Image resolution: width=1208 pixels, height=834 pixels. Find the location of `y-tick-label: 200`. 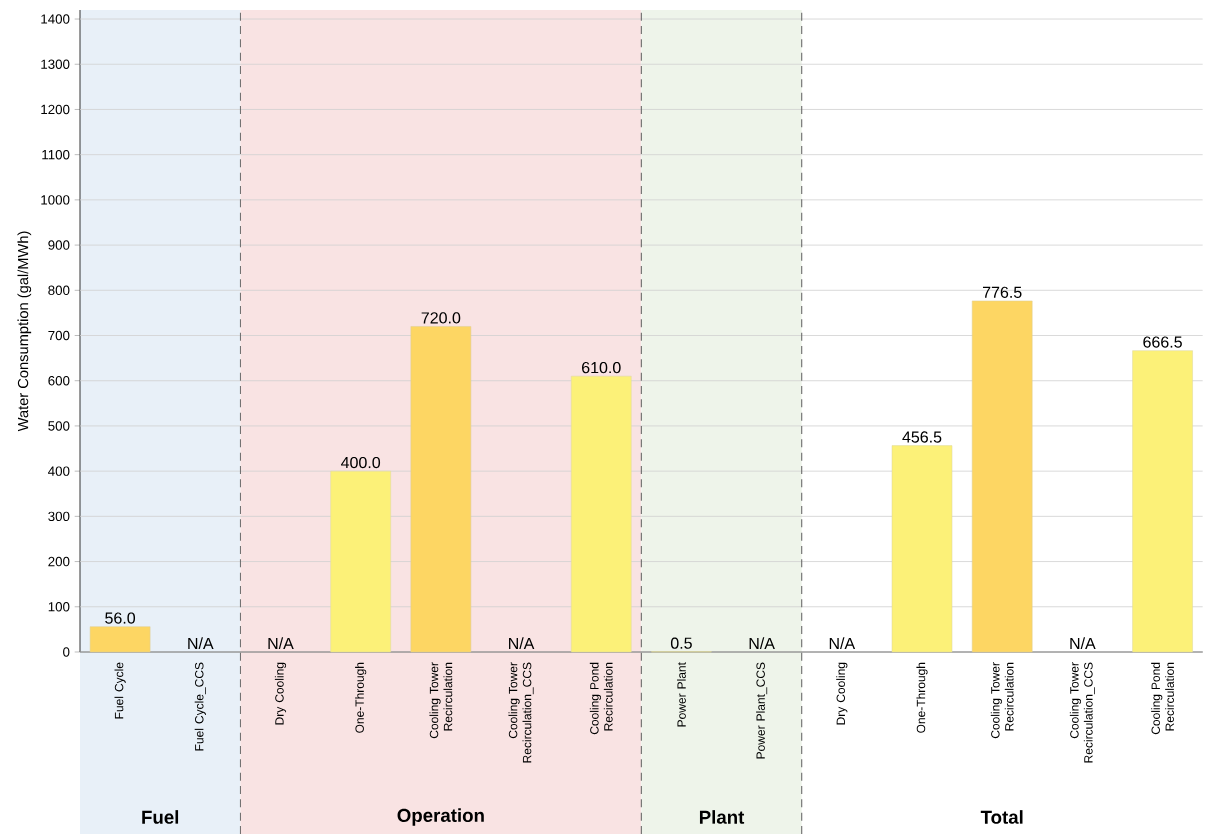

y-tick-label: 200 is located at coordinates (59, 561).